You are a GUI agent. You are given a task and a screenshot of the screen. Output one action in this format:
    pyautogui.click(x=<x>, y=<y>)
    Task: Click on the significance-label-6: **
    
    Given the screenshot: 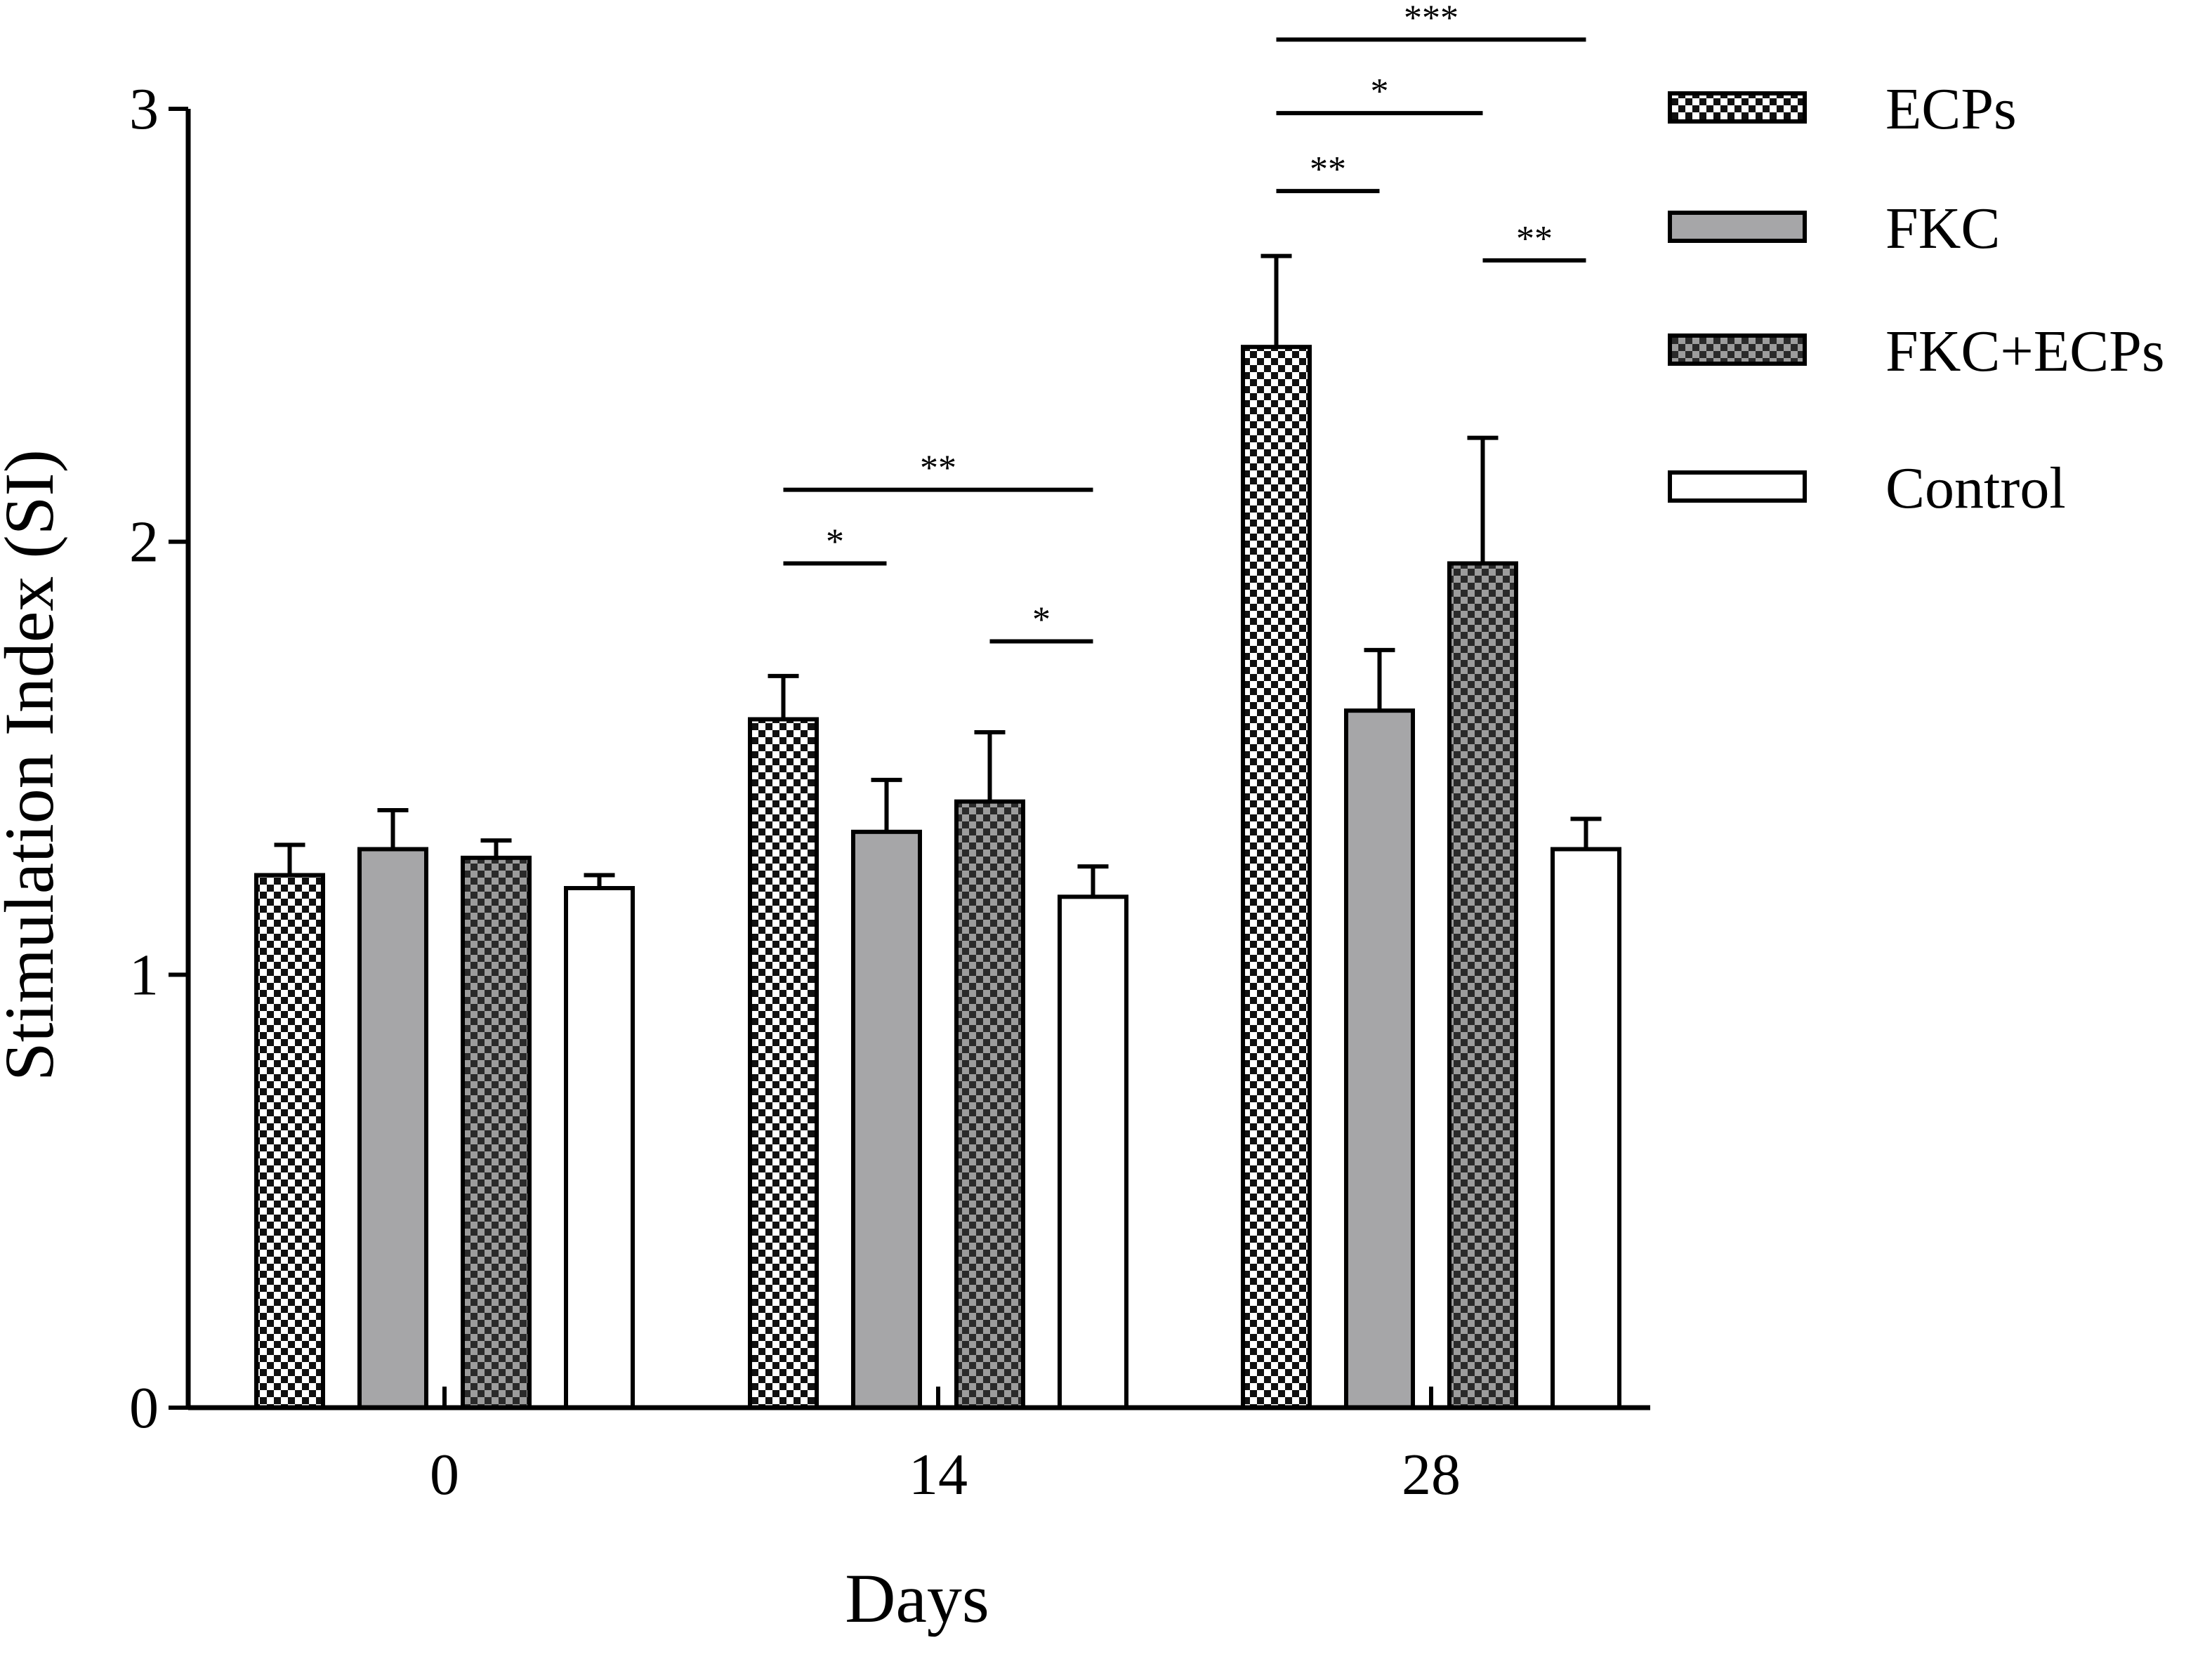 What is the action you would take?
    pyautogui.click(x=1534, y=239)
    